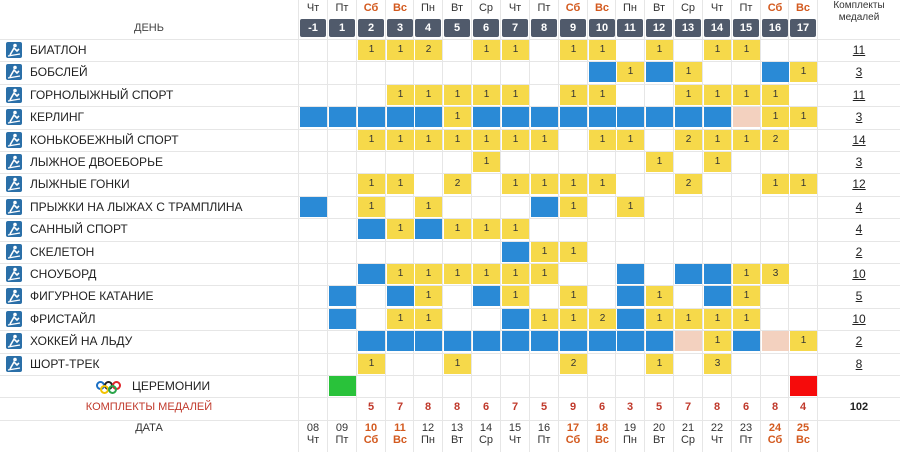 The height and width of the screenshot is (452, 900). I want to click on medal-total-link: 3, so click(859, 72).